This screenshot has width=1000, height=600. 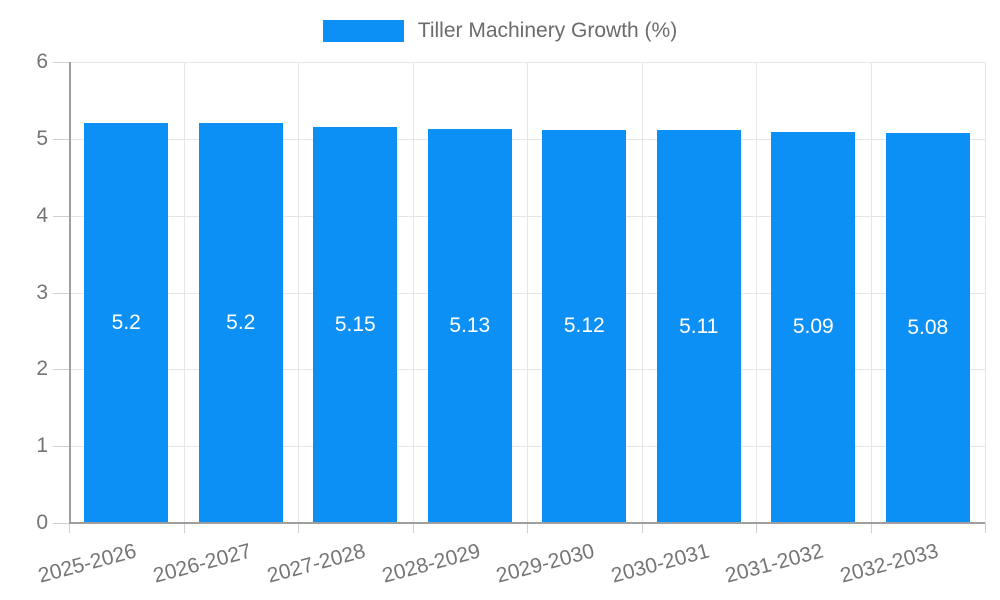 I want to click on x-tick-label: 2025-2026, so click(x=88, y=563).